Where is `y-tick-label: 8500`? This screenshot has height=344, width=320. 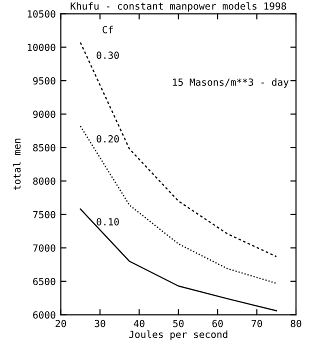 y-tick-label: 8500 is located at coordinates (44, 148).